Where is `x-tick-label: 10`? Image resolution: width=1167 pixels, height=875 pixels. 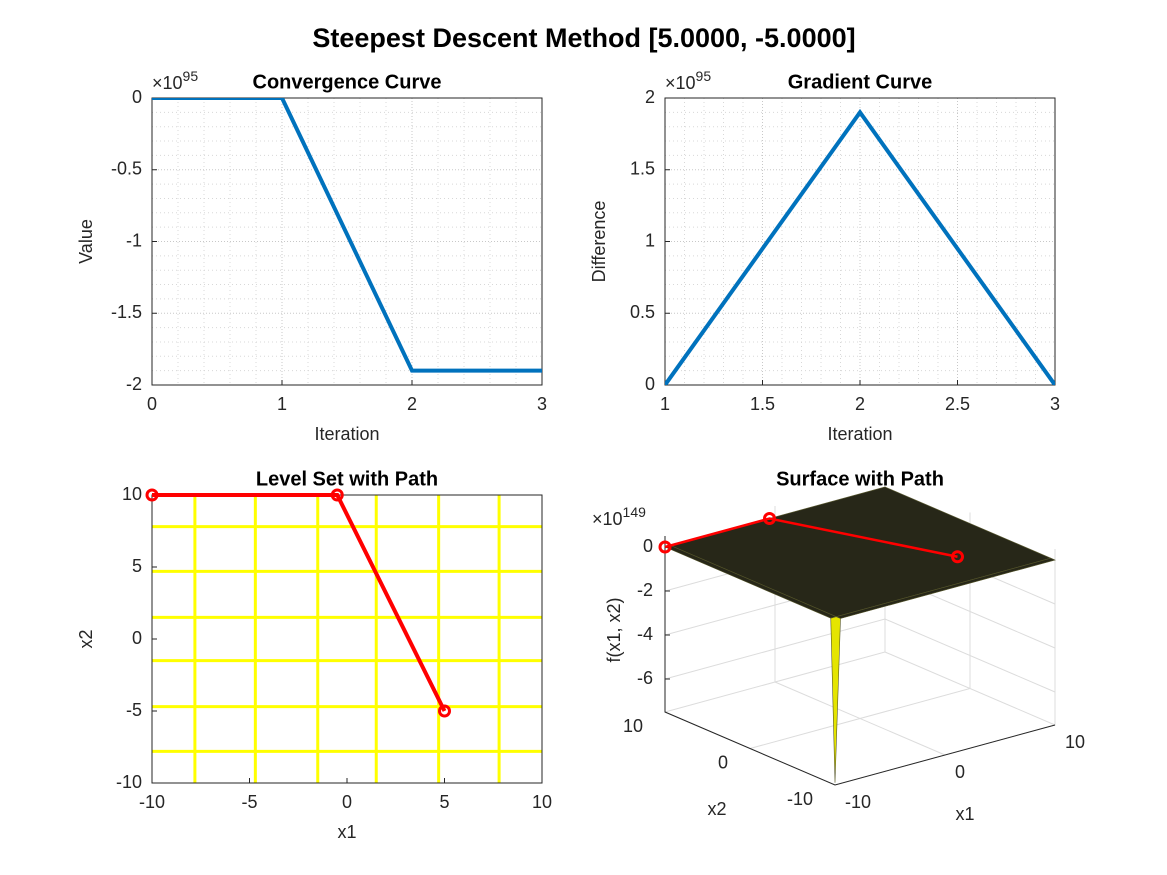 x-tick-label: 10 is located at coordinates (542, 802).